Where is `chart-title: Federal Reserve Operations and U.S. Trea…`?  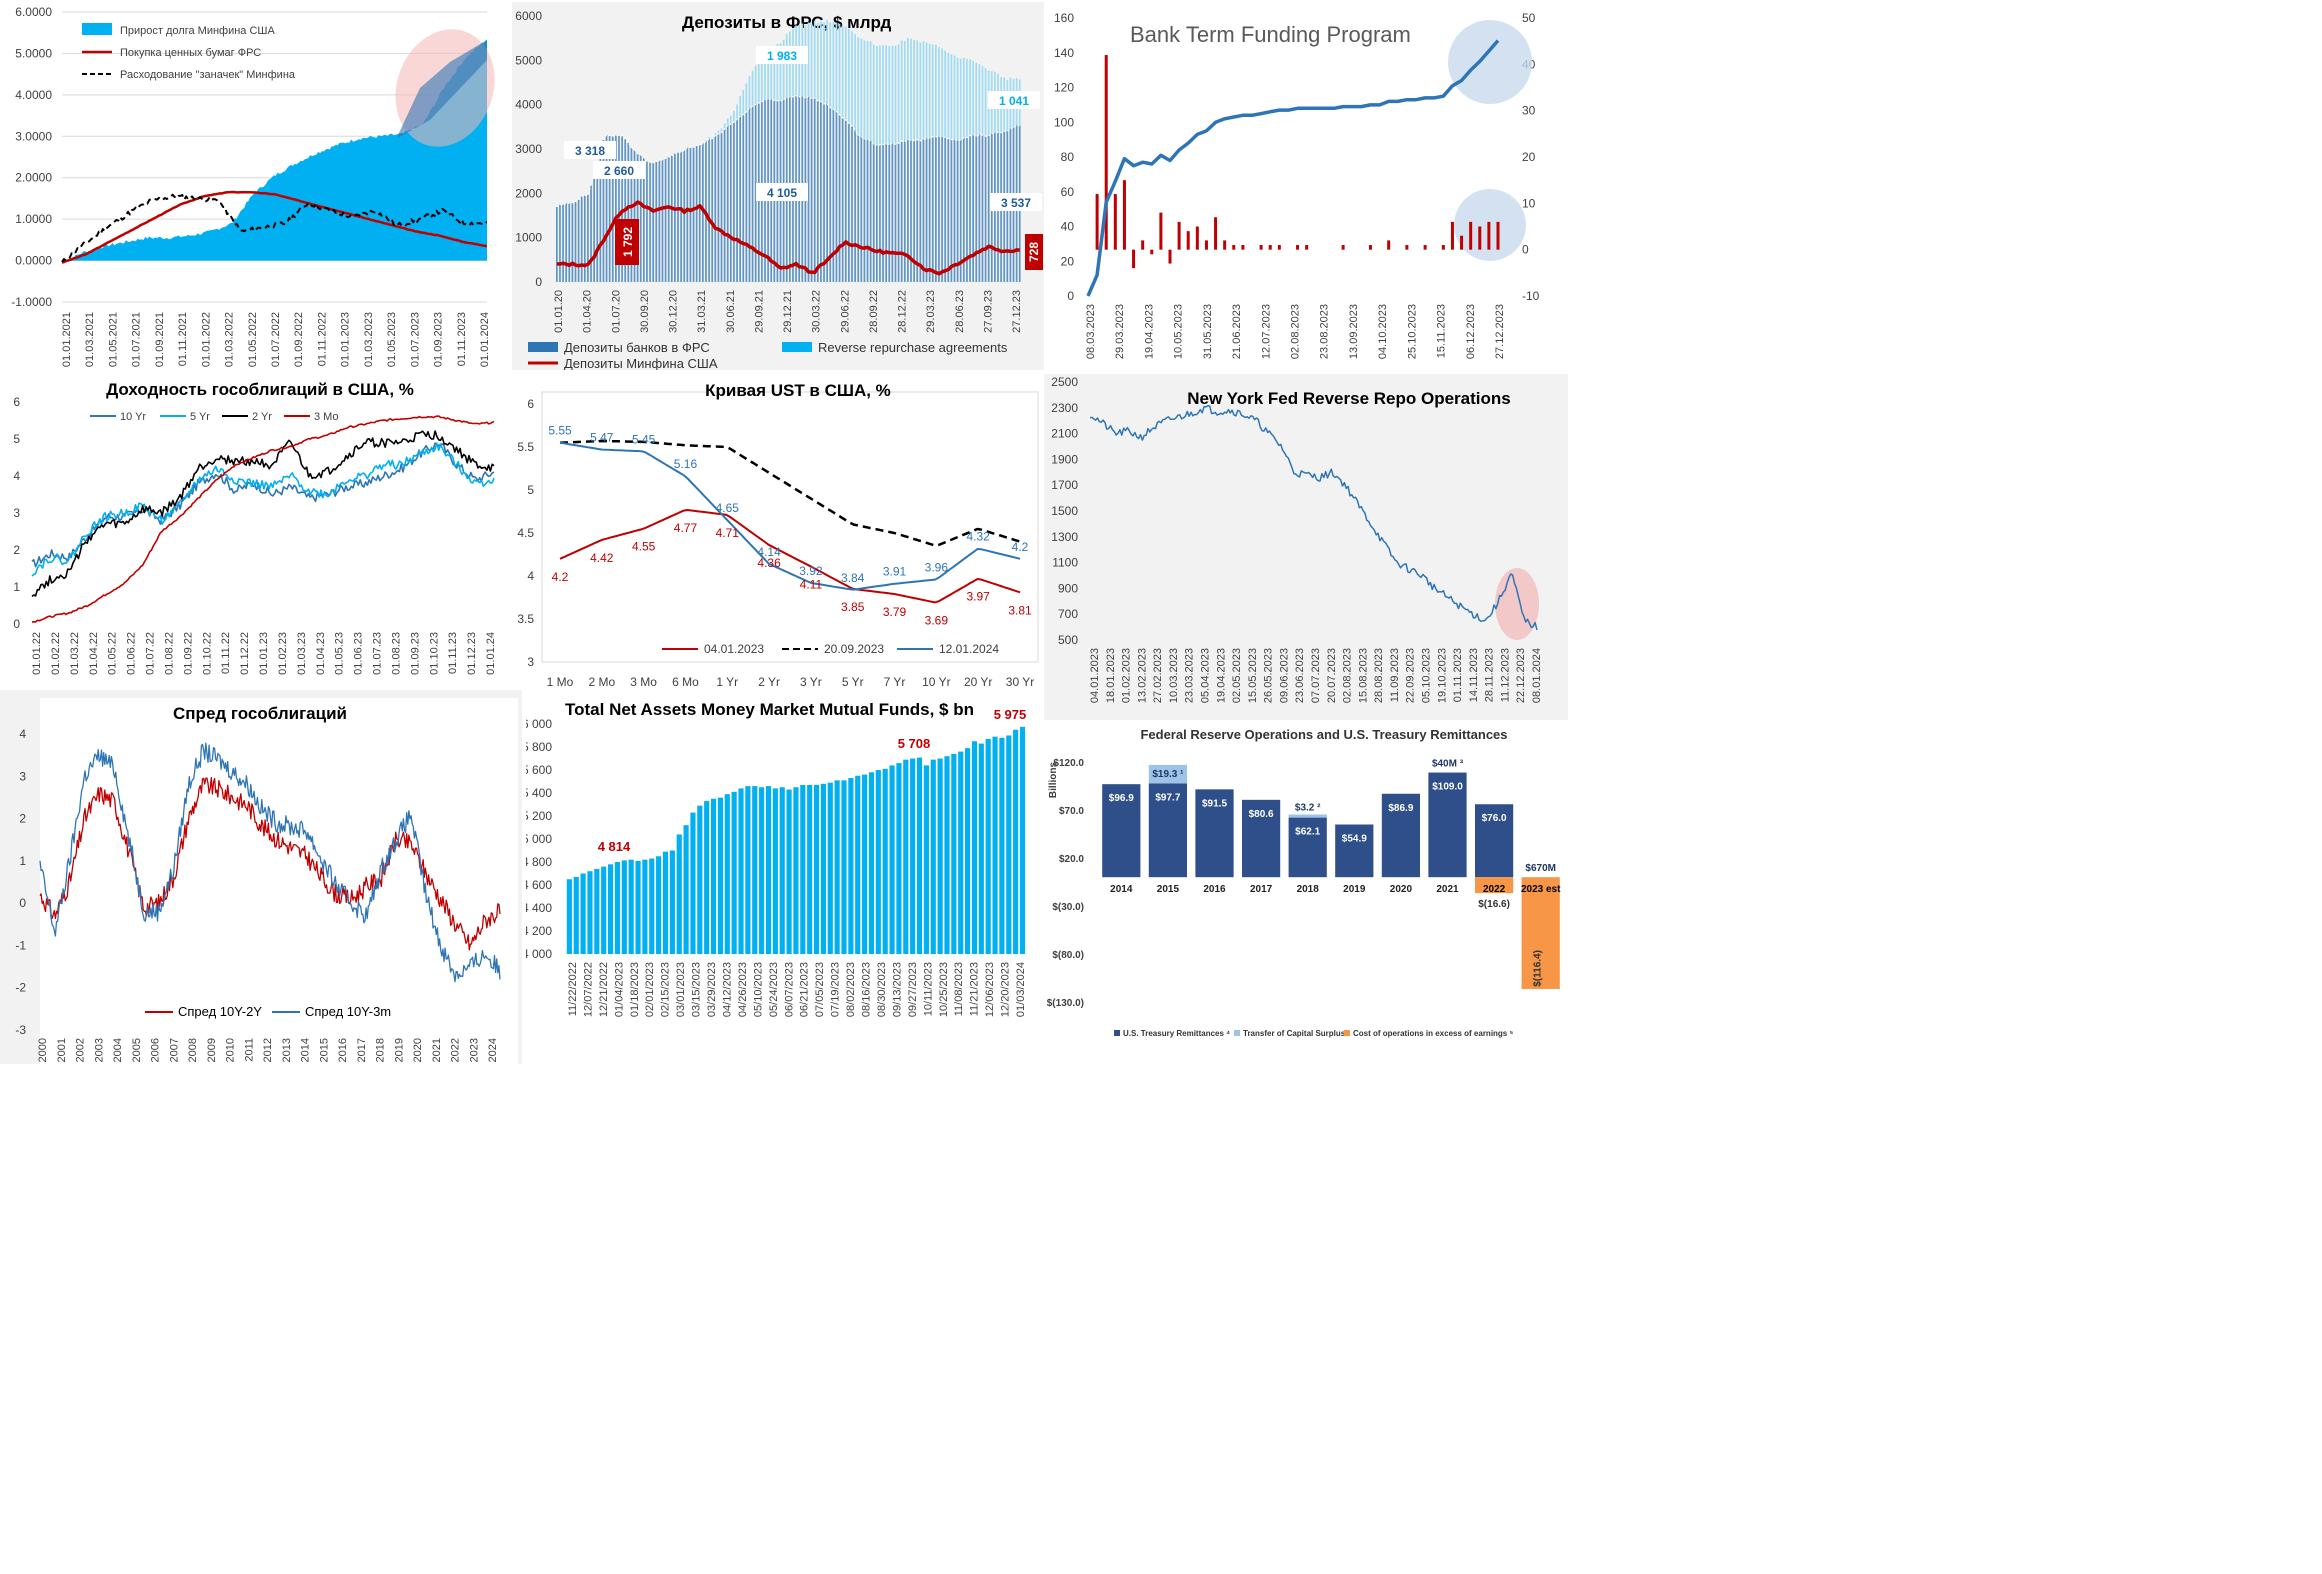 chart-title: Federal Reserve Operations and U.S. Trea… is located at coordinates (1323, 734).